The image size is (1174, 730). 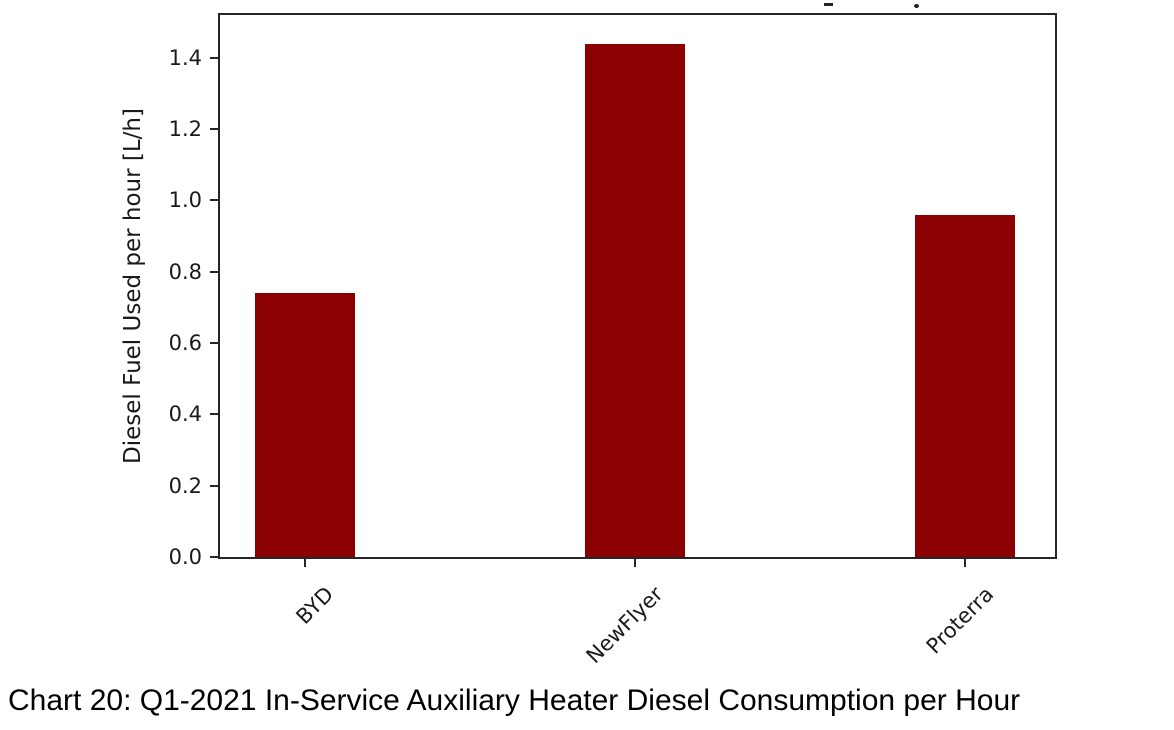 What do you see at coordinates (185, 485) in the screenshot?
I see `y-tick-label: 0.2` at bounding box center [185, 485].